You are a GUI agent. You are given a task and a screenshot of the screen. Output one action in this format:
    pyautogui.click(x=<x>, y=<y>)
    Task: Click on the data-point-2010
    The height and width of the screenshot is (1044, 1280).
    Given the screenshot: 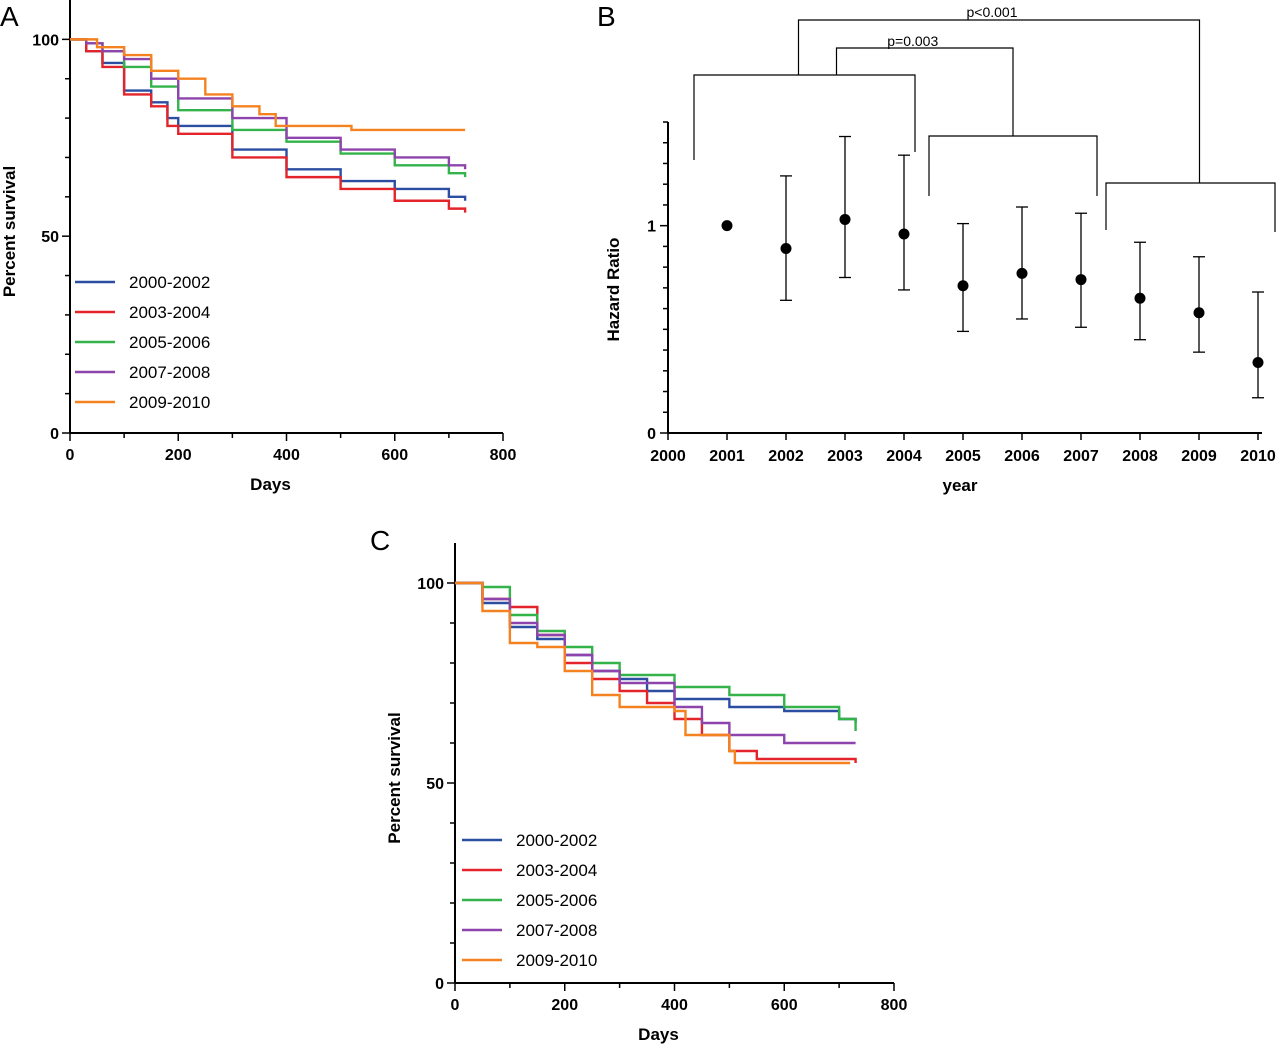 What is the action you would take?
    pyautogui.click(x=1258, y=363)
    